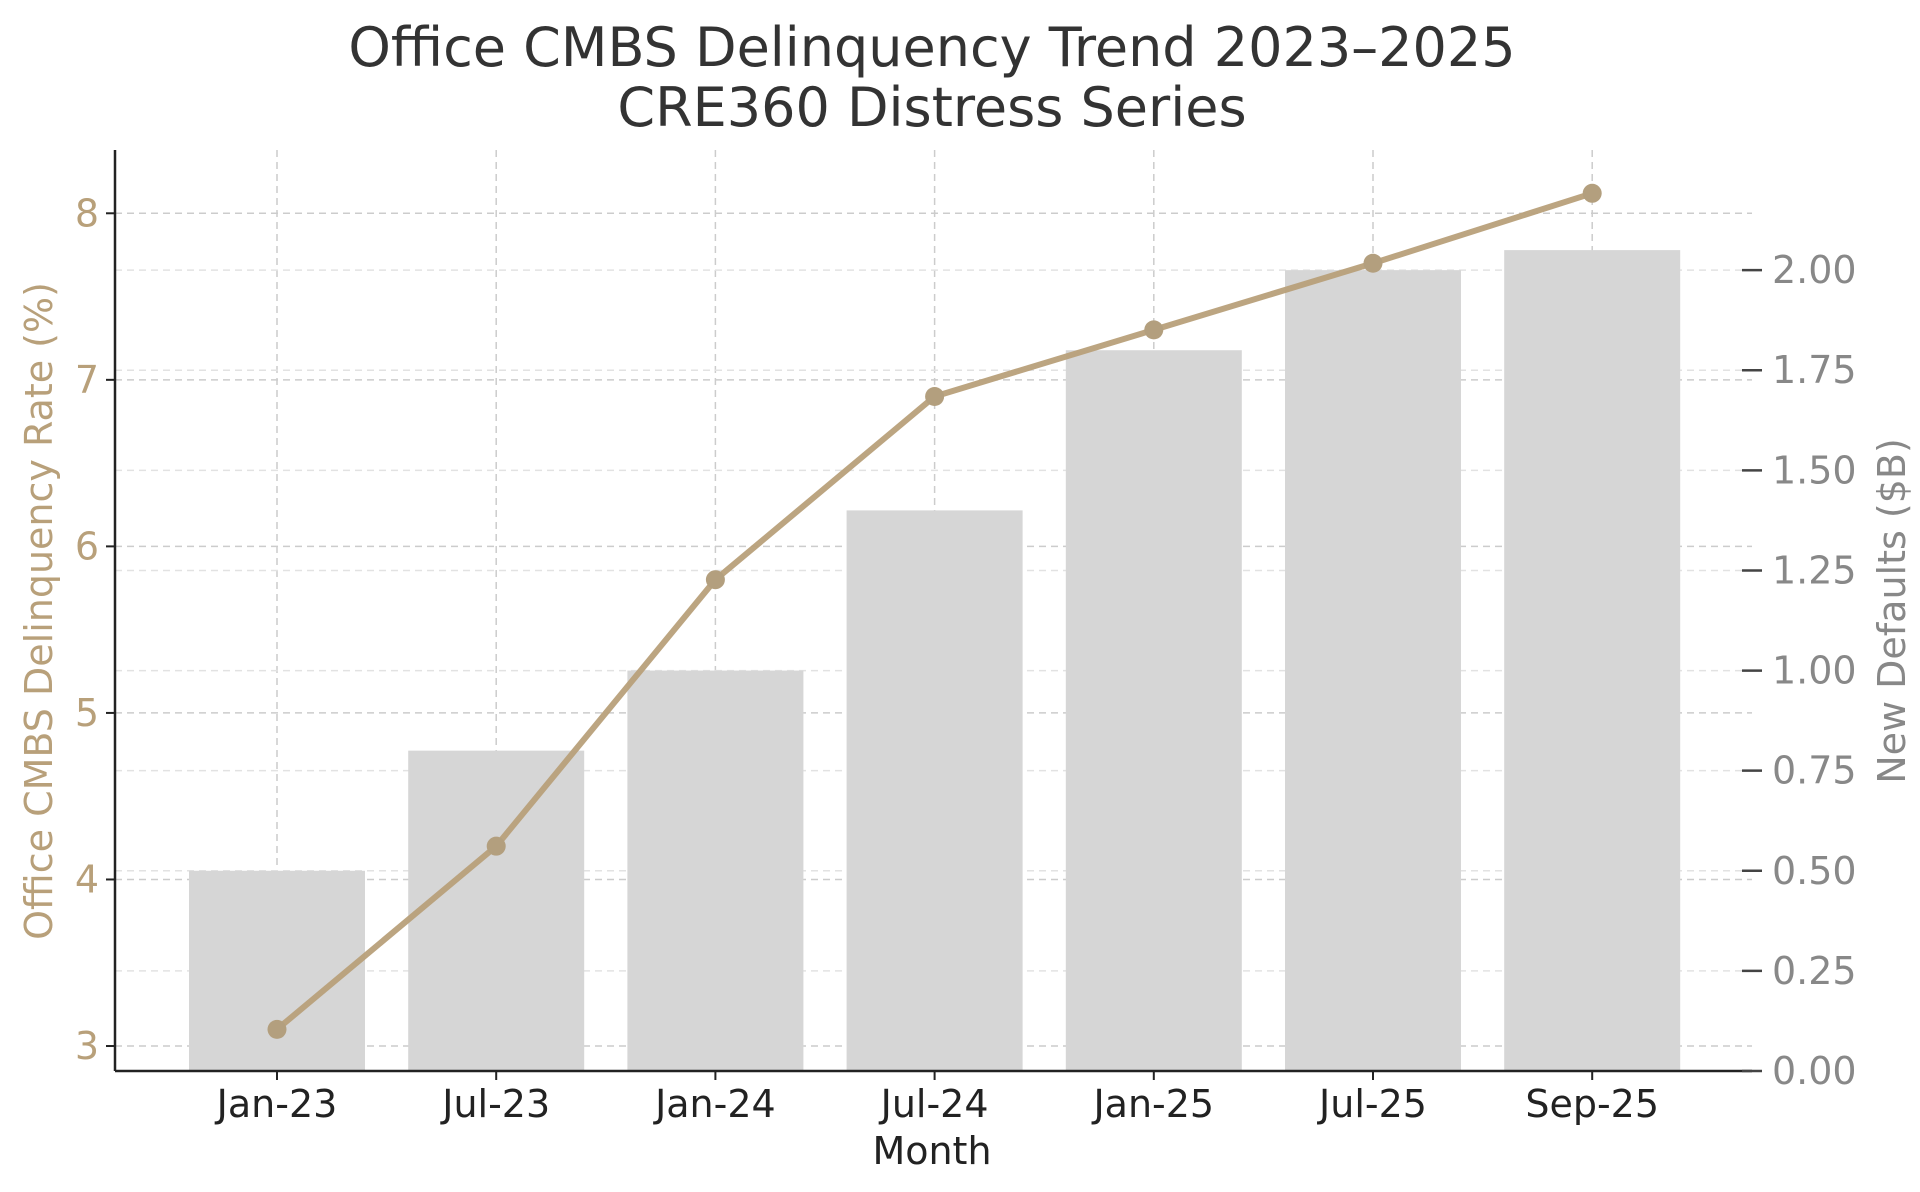 The height and width of the screenshot is (1192, 1920). What do you see at coordinates (87, 1046) in the screenshot?
I see `y-left-tick-label: 3` at bounding box center [87, 1046].